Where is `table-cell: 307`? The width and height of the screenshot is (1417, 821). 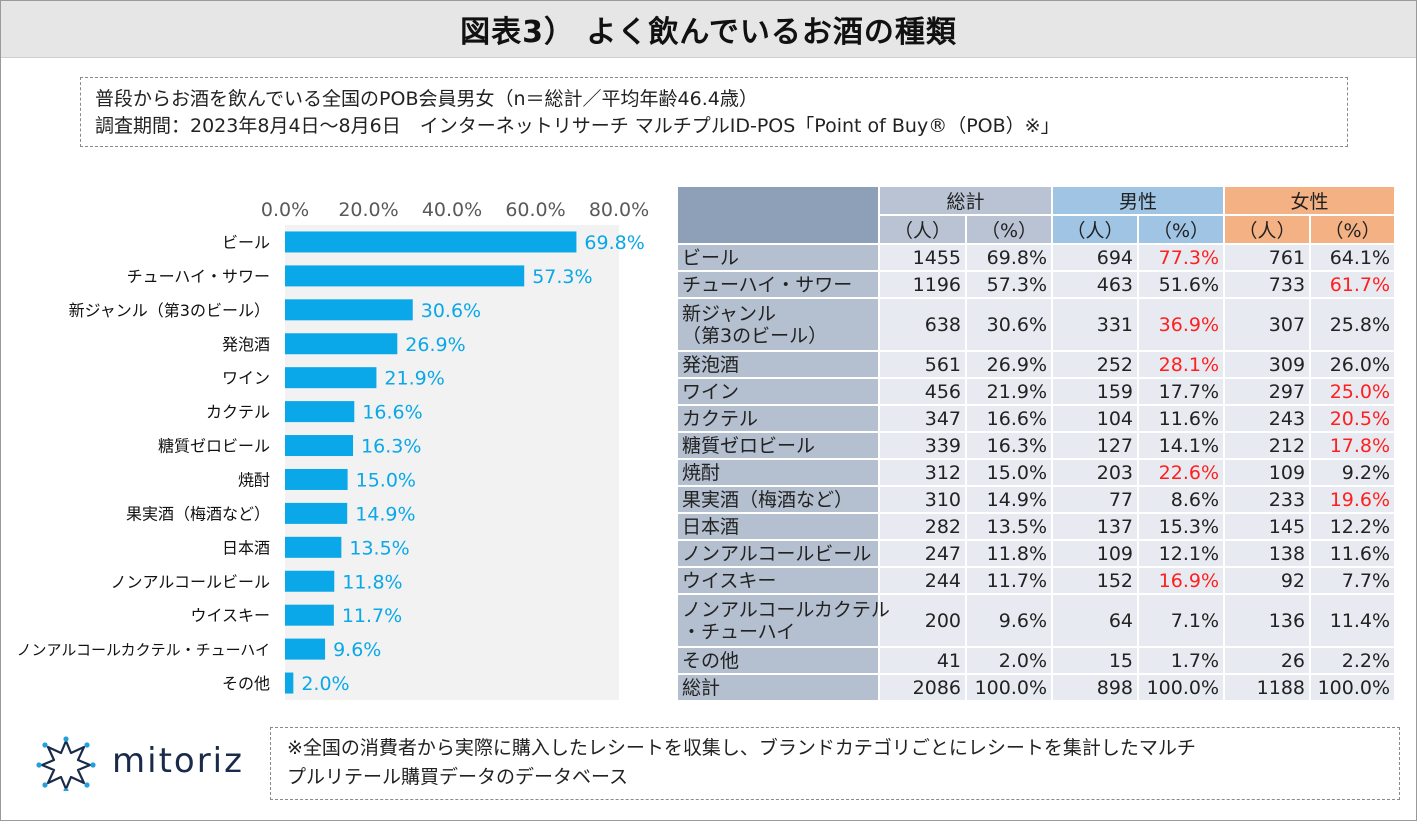
table-cell: 307 is located at coordinates (1267, 324).